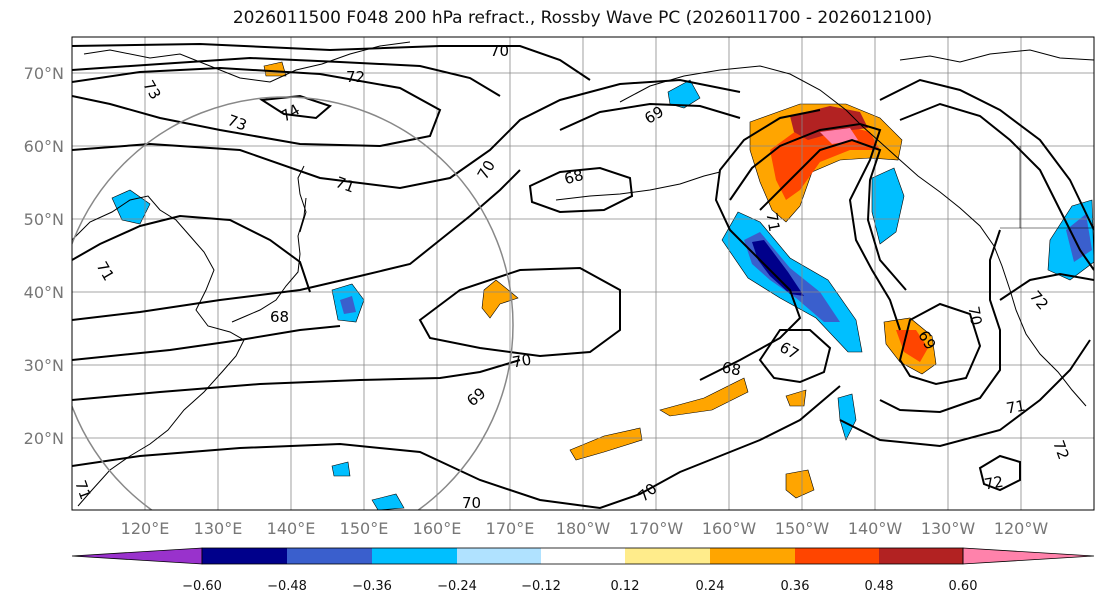  Describe the element at coordinates (802, 528) in the screenshot. I see `lon-label: 150°W` at that location.